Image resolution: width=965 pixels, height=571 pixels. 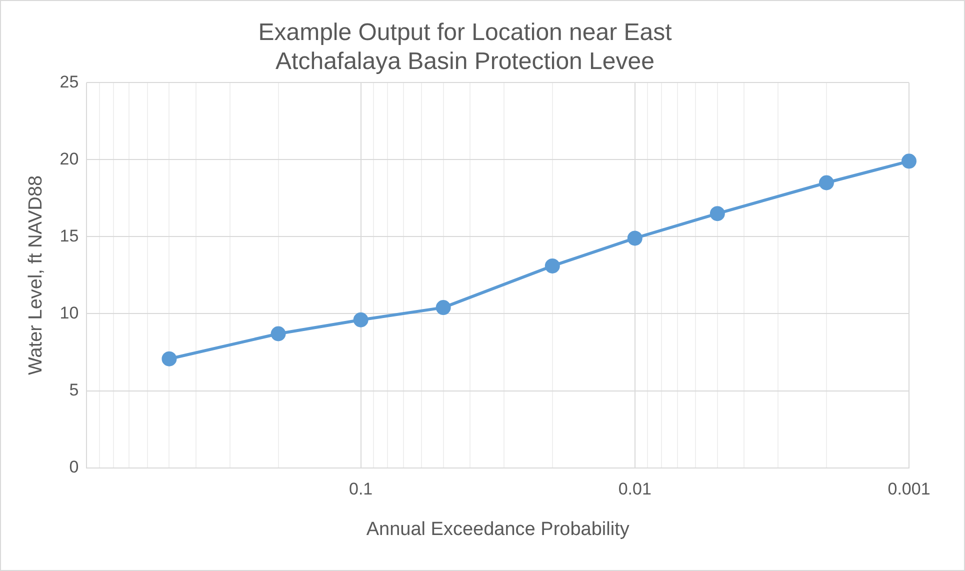 I want to click on y-tick-label: 5, so click(x=74, y=390).